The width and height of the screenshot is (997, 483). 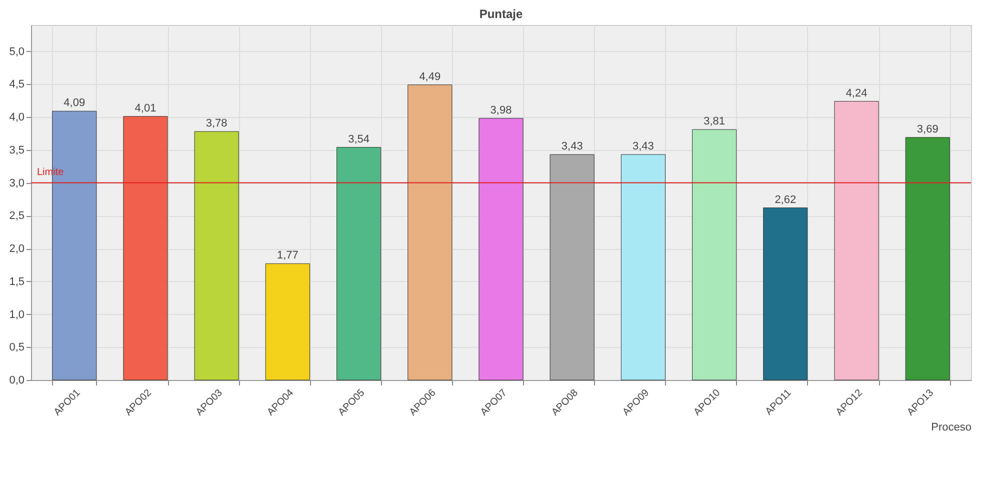 What do you see at coordinates (927, 129) in the screenshot?
I see `data-label: 3,69` at bounding box center [927, 129].